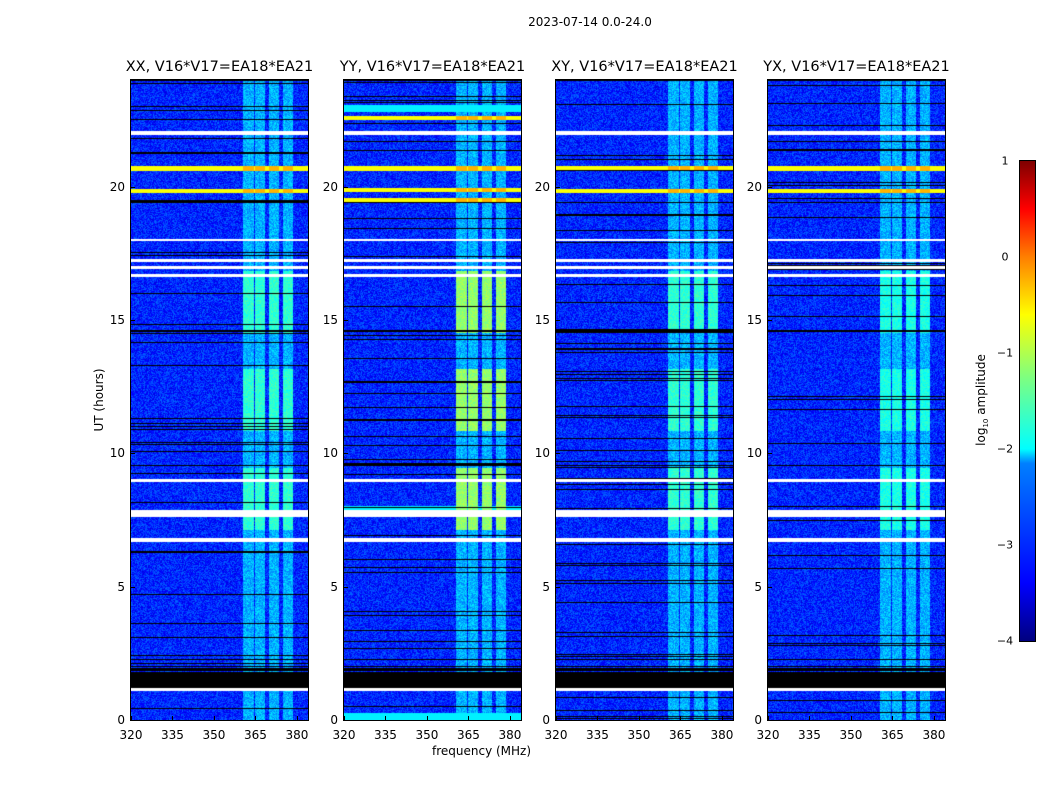 Image resolution: width=1050 pixels, height=800 pixels. What do you see at coordinates (482, 751) in the screenshot?
I see `x-axis-label: frequency (MHz)` at bounding box center [482, 751].